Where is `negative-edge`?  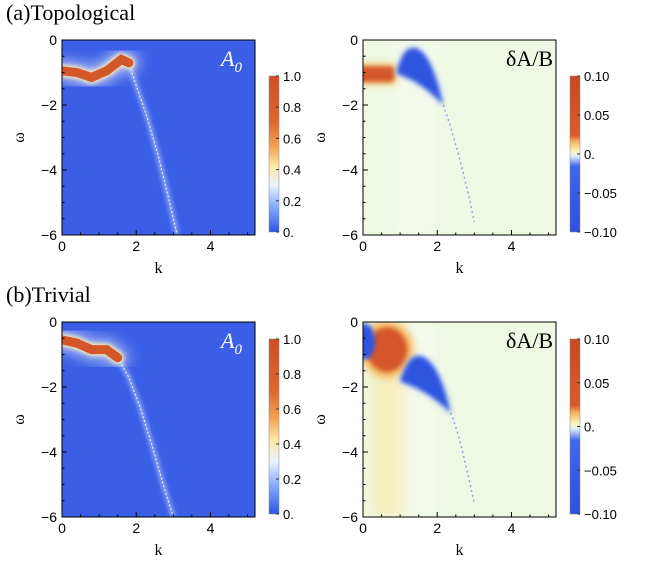
negative-edge is located at coordinates (369, 341).